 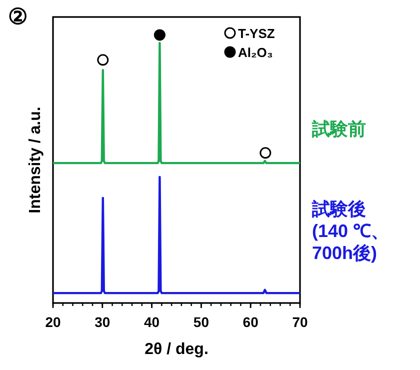 I want to click on x-tick-label: 40, so click(x=152, y=322).